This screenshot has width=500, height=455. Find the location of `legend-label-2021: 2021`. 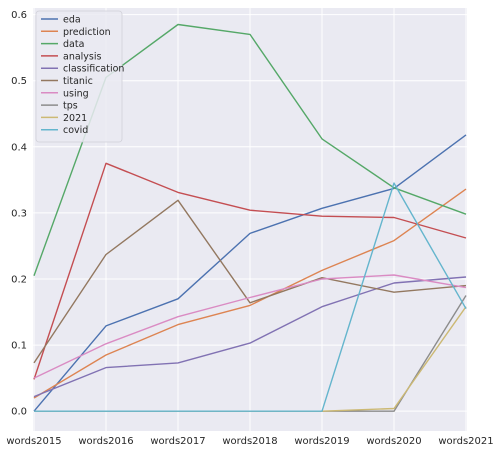

legend-label-2021: 2021 is located at coordinates (75, 118).